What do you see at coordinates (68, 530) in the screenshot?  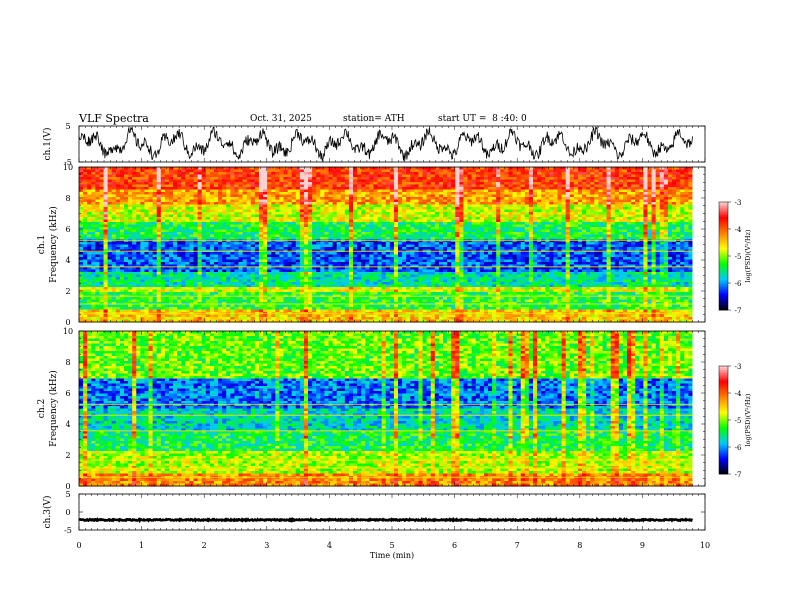 I see `y-tick-label: -5` at bounding box center [68, 530].